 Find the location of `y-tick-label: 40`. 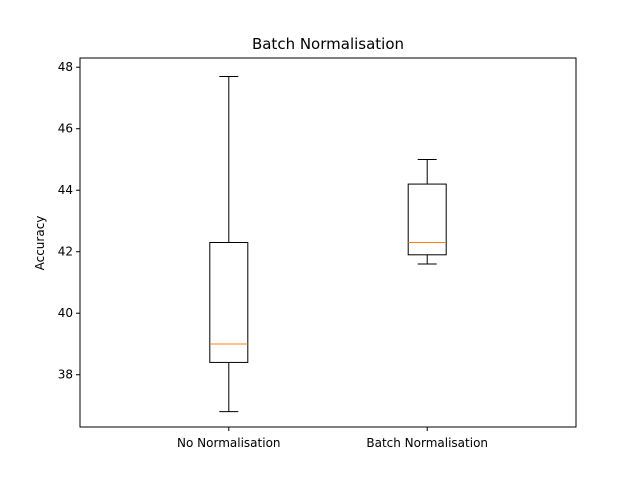

y-tick-label: 40 is located at coordinates (65, 313).